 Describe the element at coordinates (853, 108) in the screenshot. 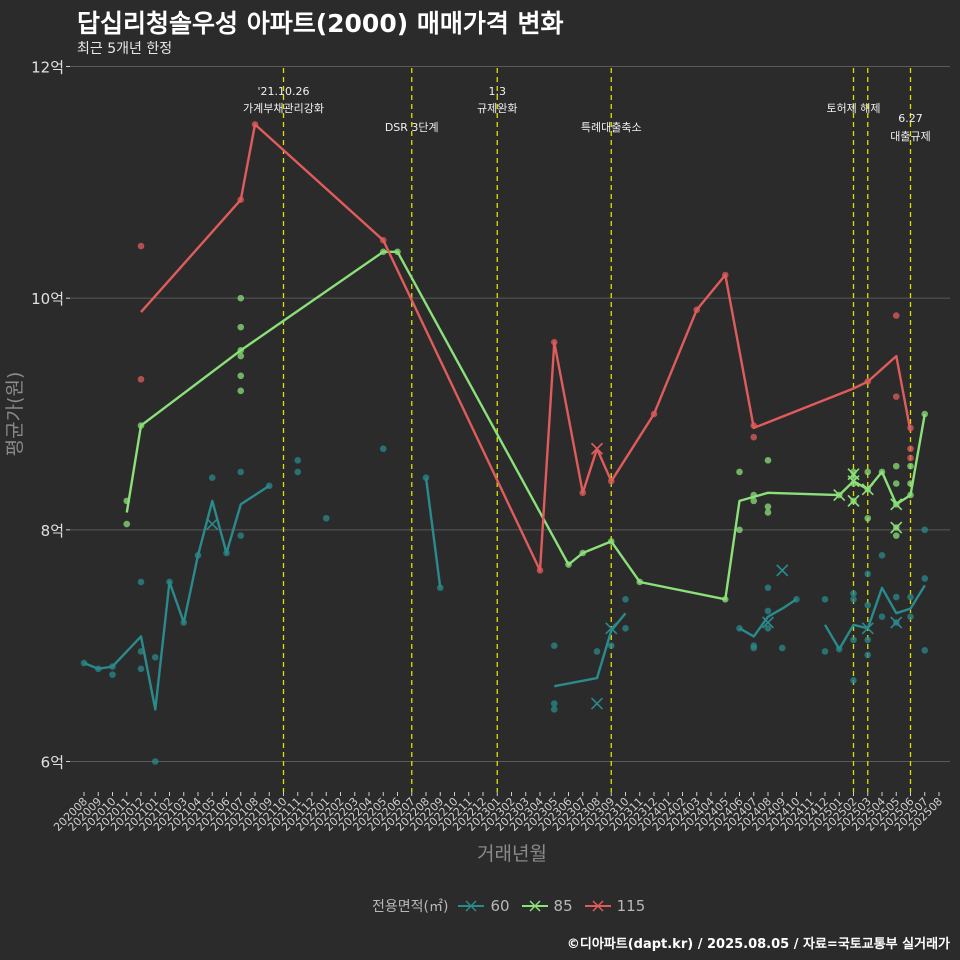

I see `event-label: 토허제 해제` at that location.